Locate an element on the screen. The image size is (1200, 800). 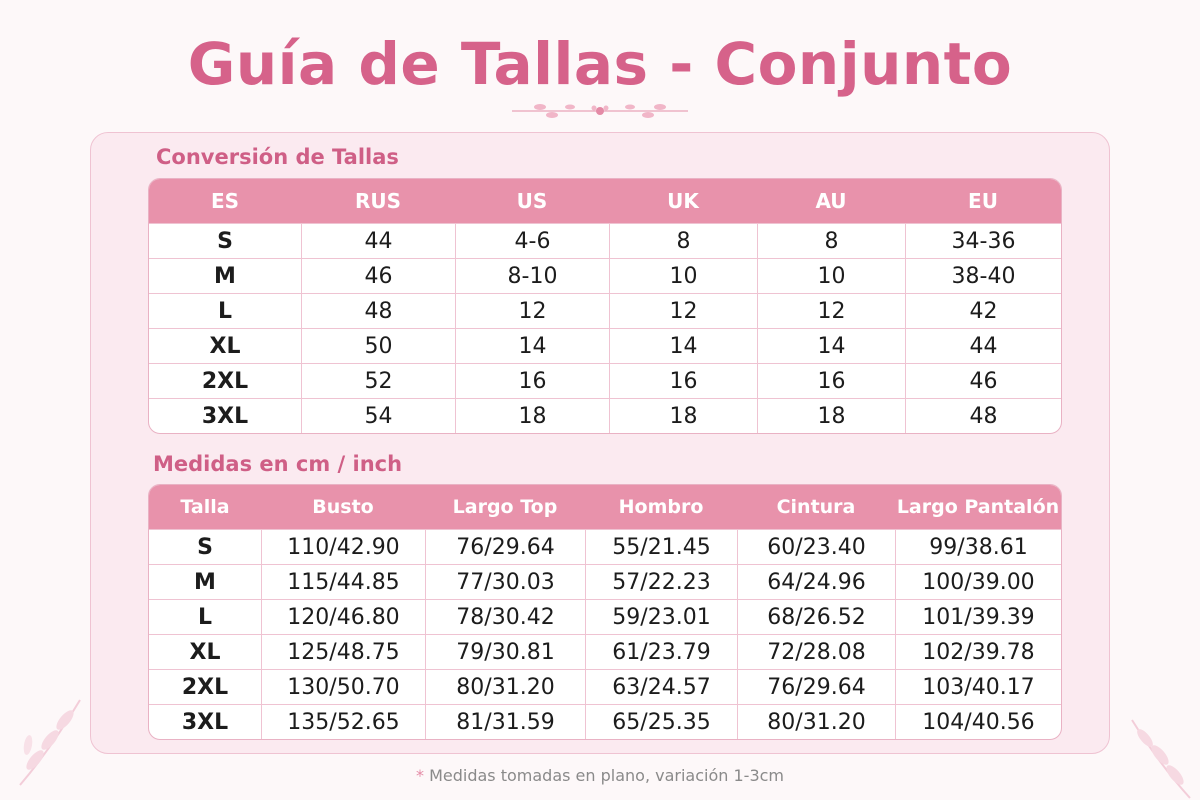
table-cell: 99/38.61 is located at coordinates (978, 546).